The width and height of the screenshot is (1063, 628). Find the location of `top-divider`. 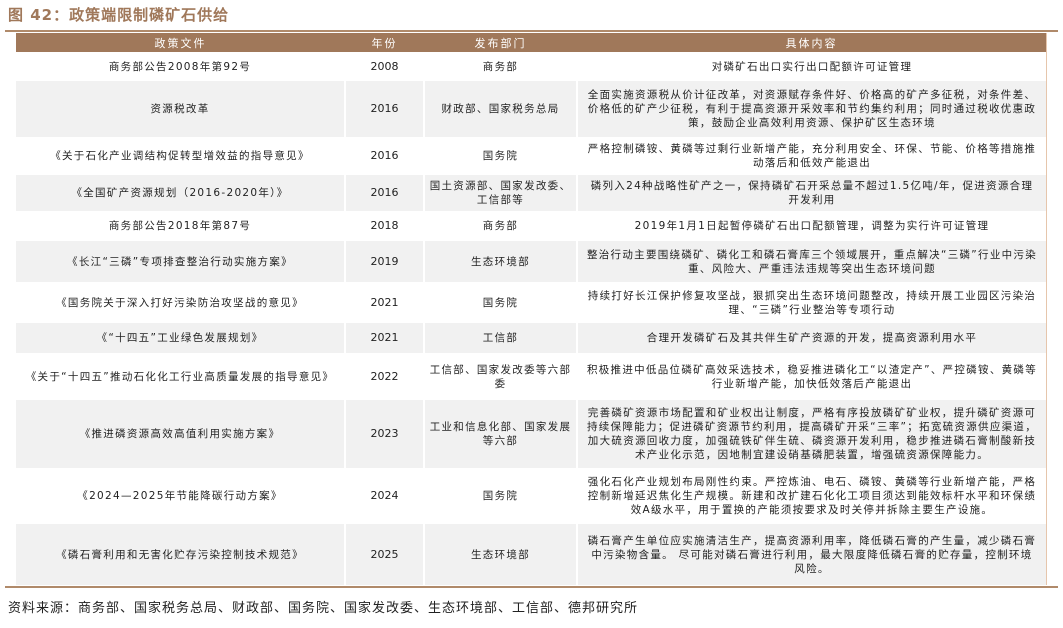

top-divider is located at coordinates (531, 31).